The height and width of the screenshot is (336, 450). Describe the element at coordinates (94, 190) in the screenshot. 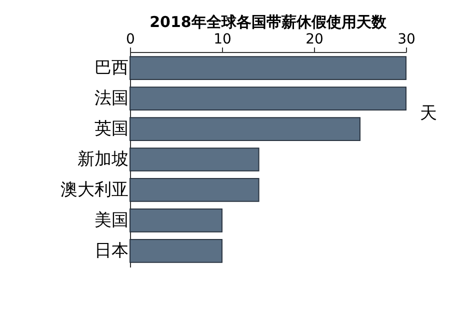

I see `y-tick-label: 澳大利亚` at that location.